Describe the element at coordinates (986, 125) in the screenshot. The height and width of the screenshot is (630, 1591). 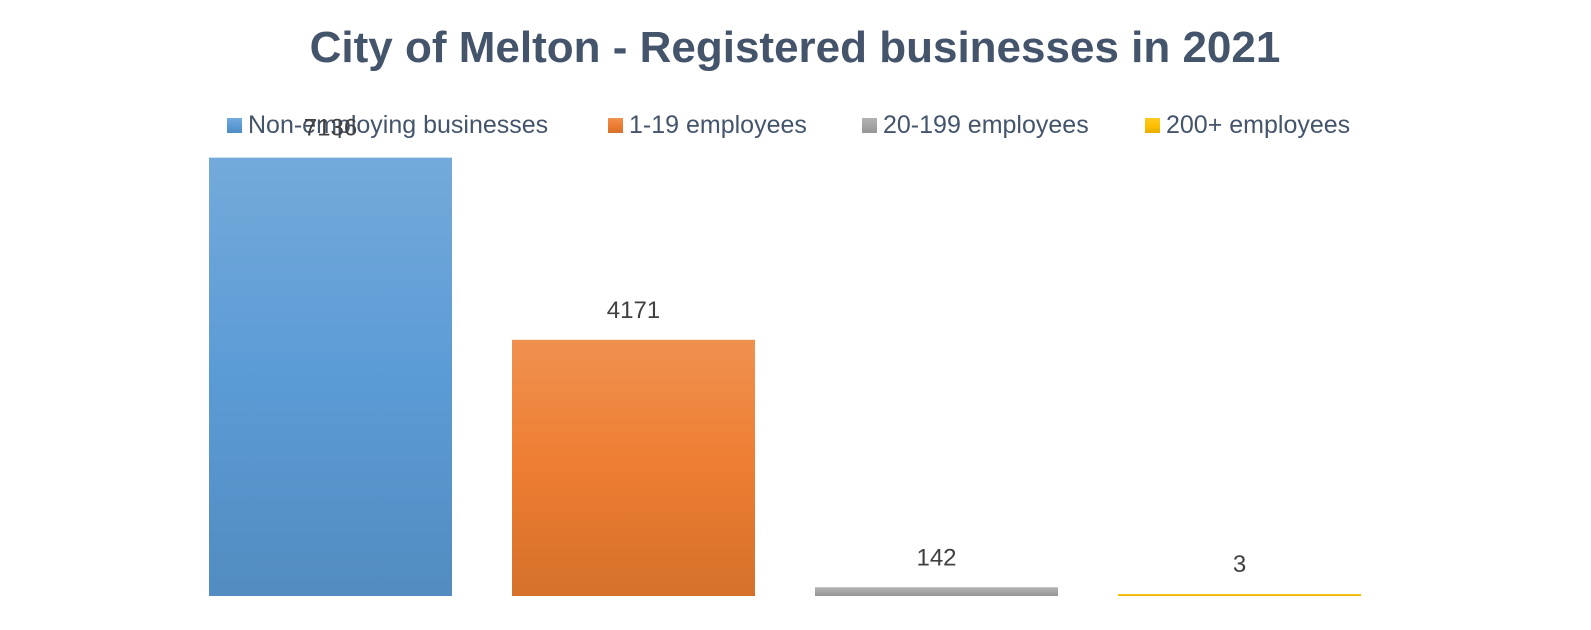
I see `legend-label-3: 20-199 employees` at that location.